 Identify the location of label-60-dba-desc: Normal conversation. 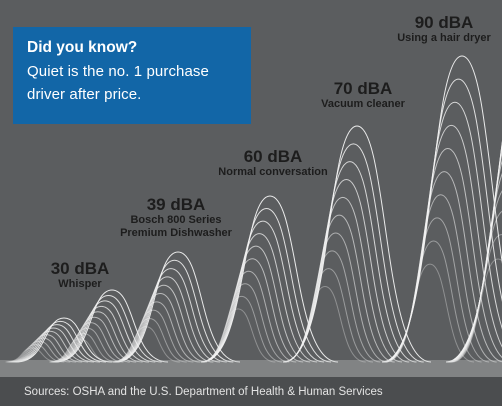
(273, 172).